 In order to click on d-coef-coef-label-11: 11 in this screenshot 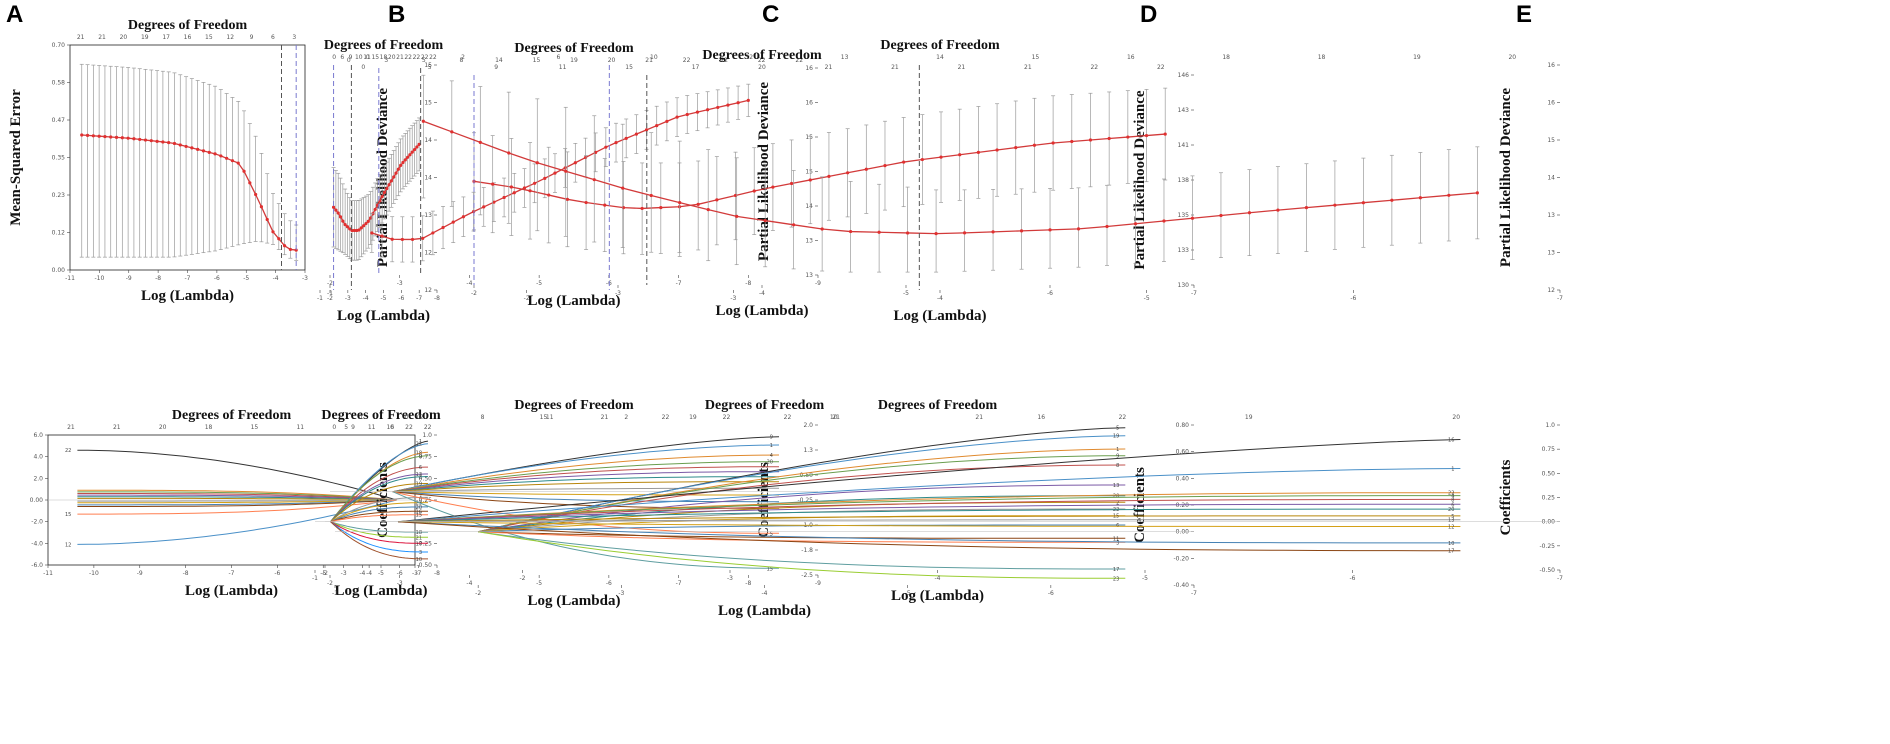, I will do `click(1116, 539)`.